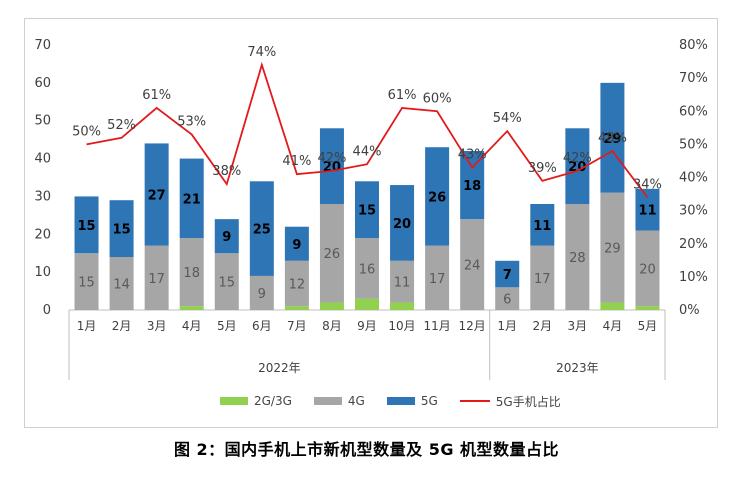  I want to click on figure-caption: 图 2：国内手机上市新机型数量及 5G 机型数量占比, so click(366, 449).